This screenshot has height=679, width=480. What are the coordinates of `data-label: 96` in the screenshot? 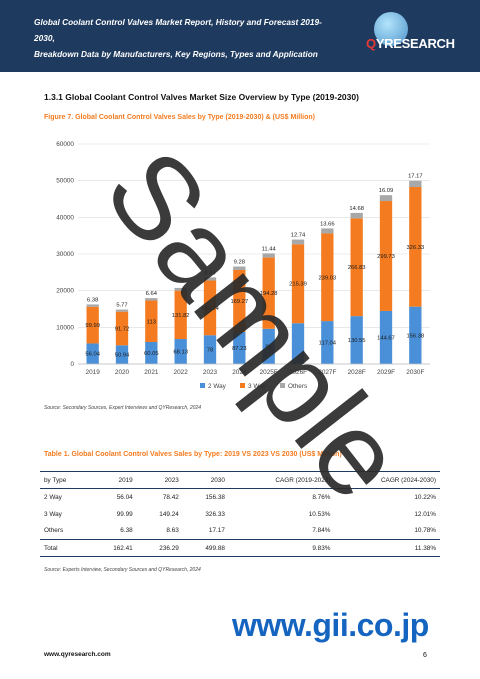 It's located at (268, 347).